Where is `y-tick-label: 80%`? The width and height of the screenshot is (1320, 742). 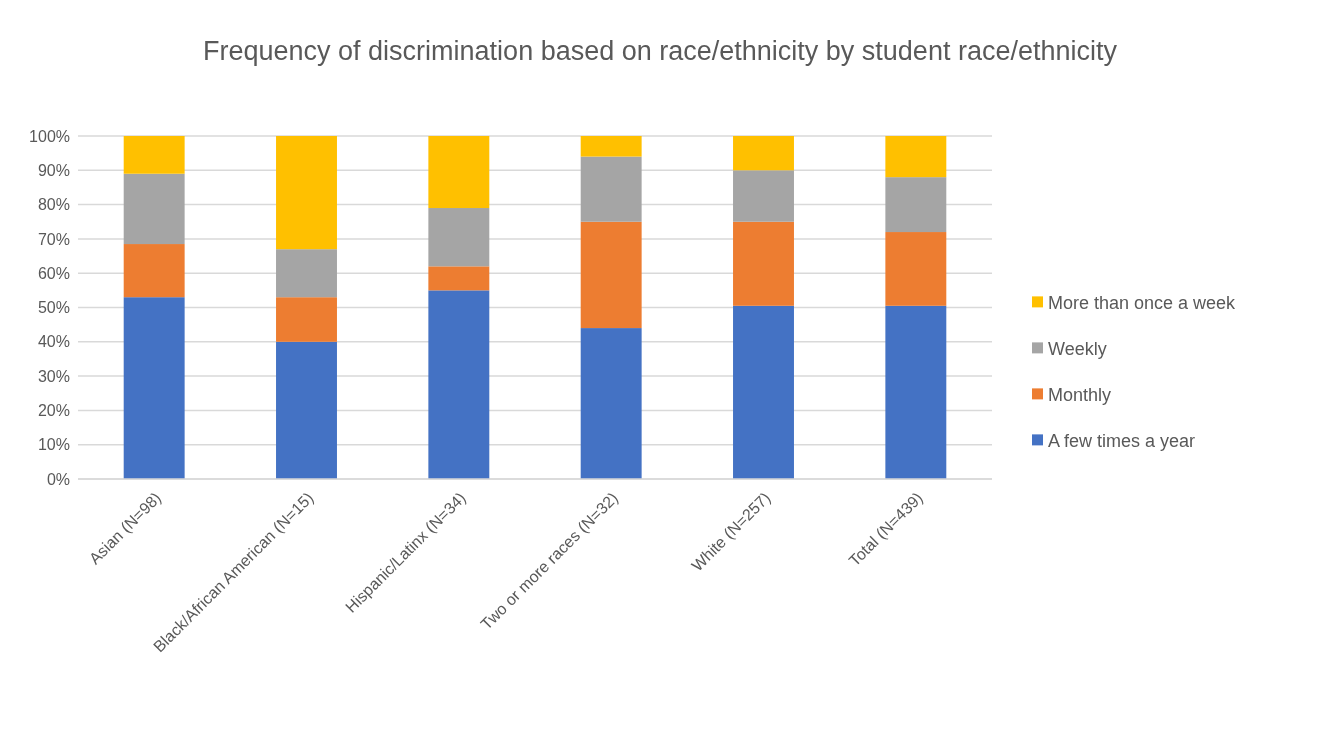 y-tick-label: 80% is located at coordinates (53, 205).